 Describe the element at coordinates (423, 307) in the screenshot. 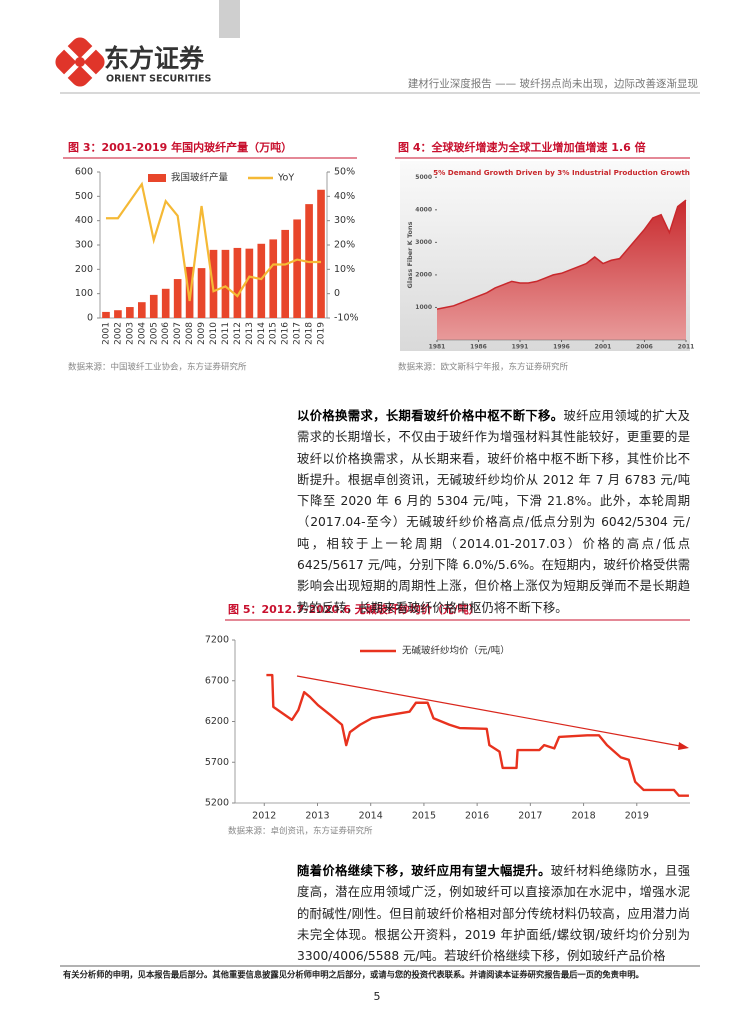

I see `y-tick-label: 1000` at that location.